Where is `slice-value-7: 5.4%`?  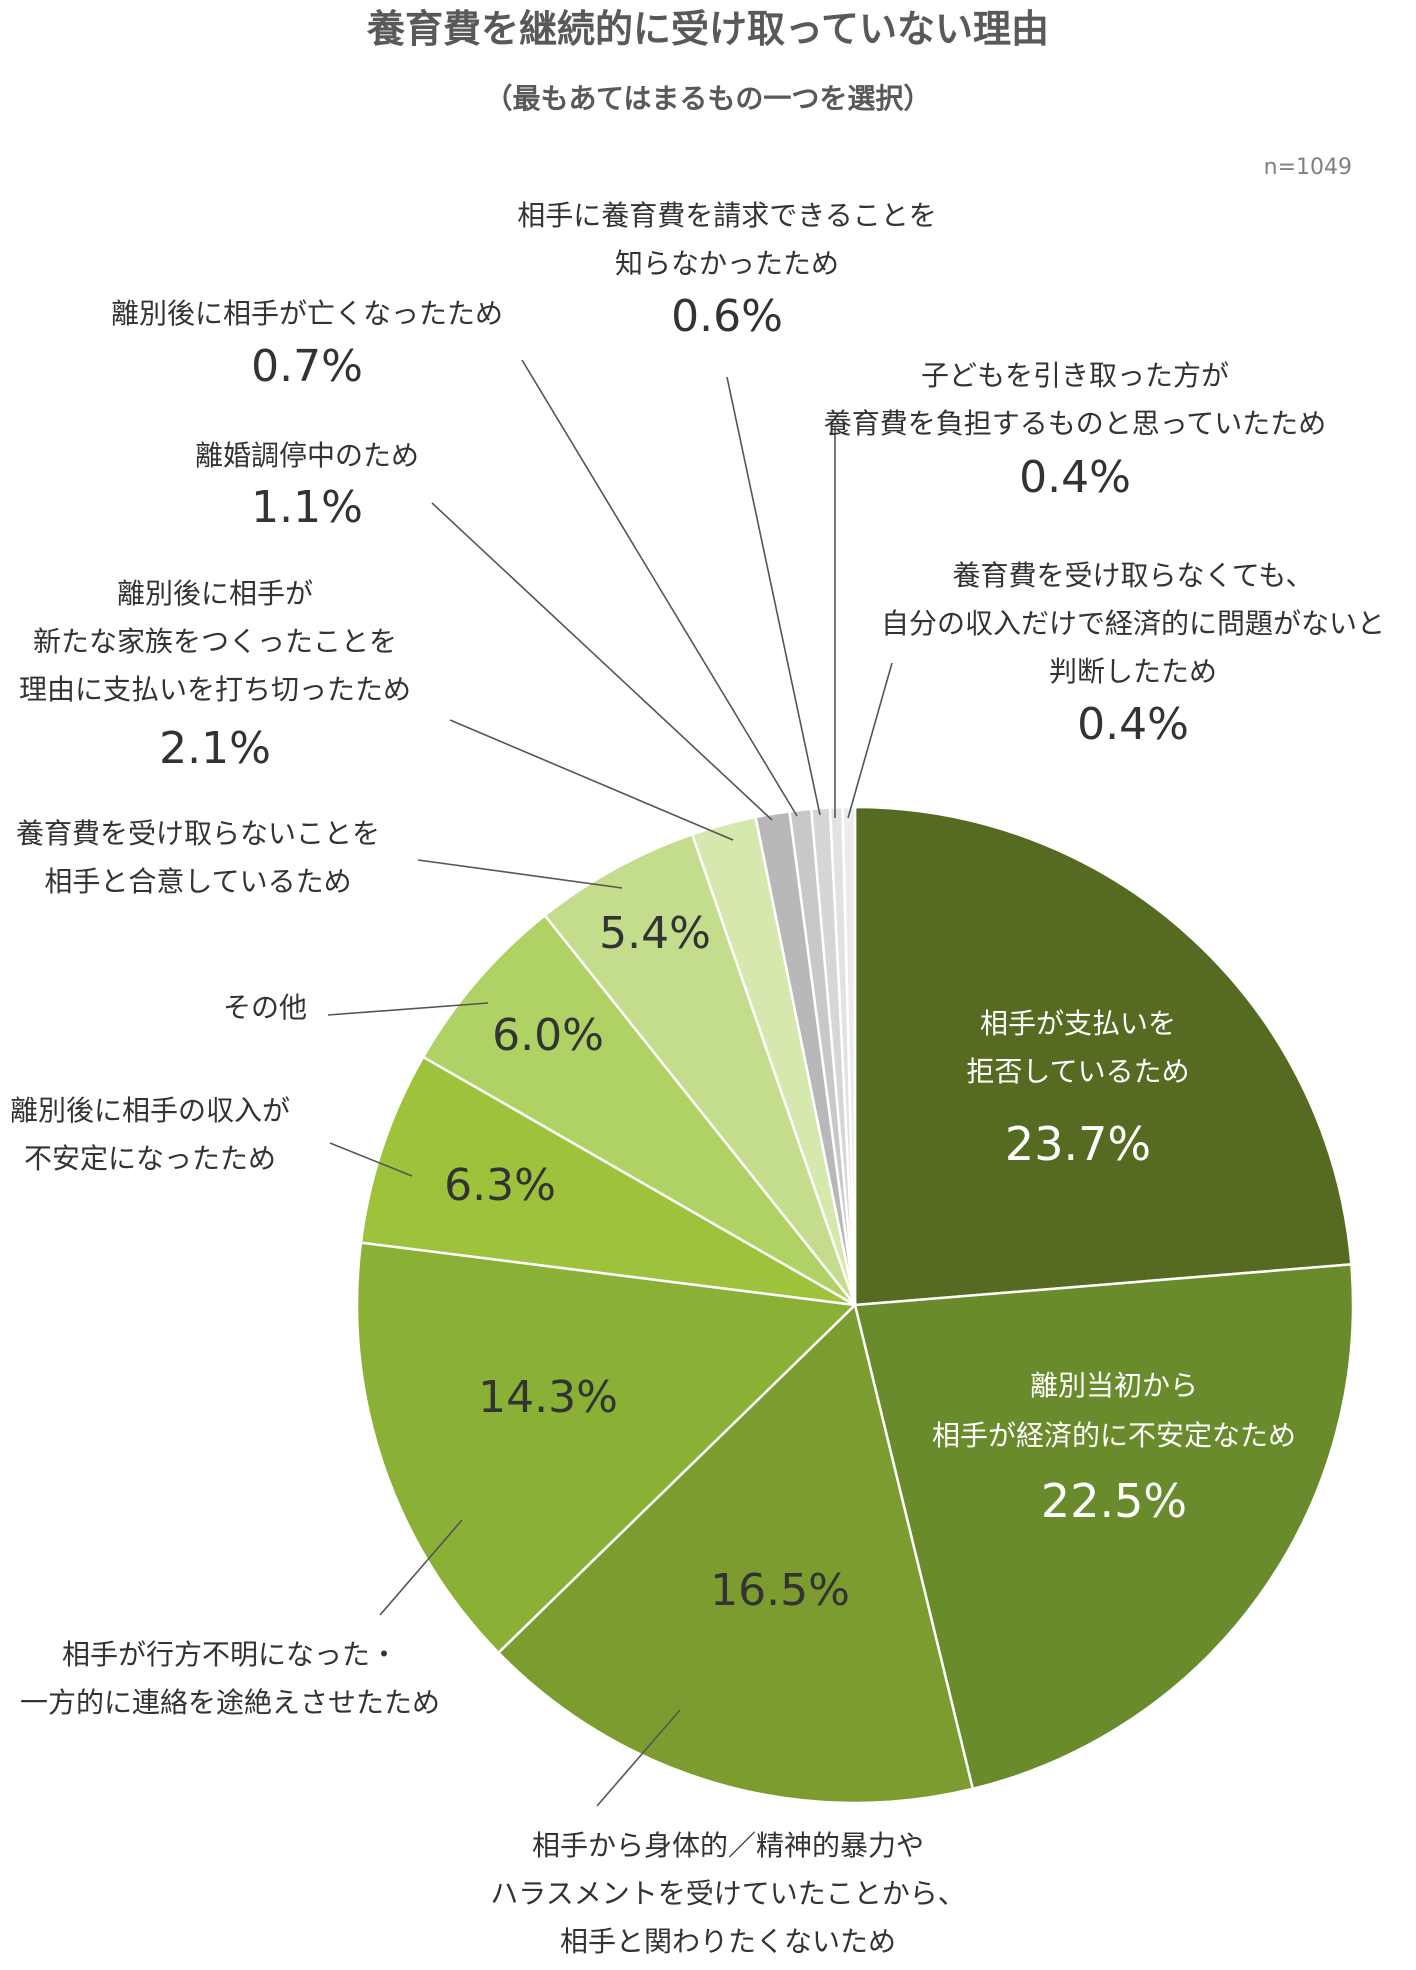
slice-value-7: 5.4% is located at coordinates (655, 933).